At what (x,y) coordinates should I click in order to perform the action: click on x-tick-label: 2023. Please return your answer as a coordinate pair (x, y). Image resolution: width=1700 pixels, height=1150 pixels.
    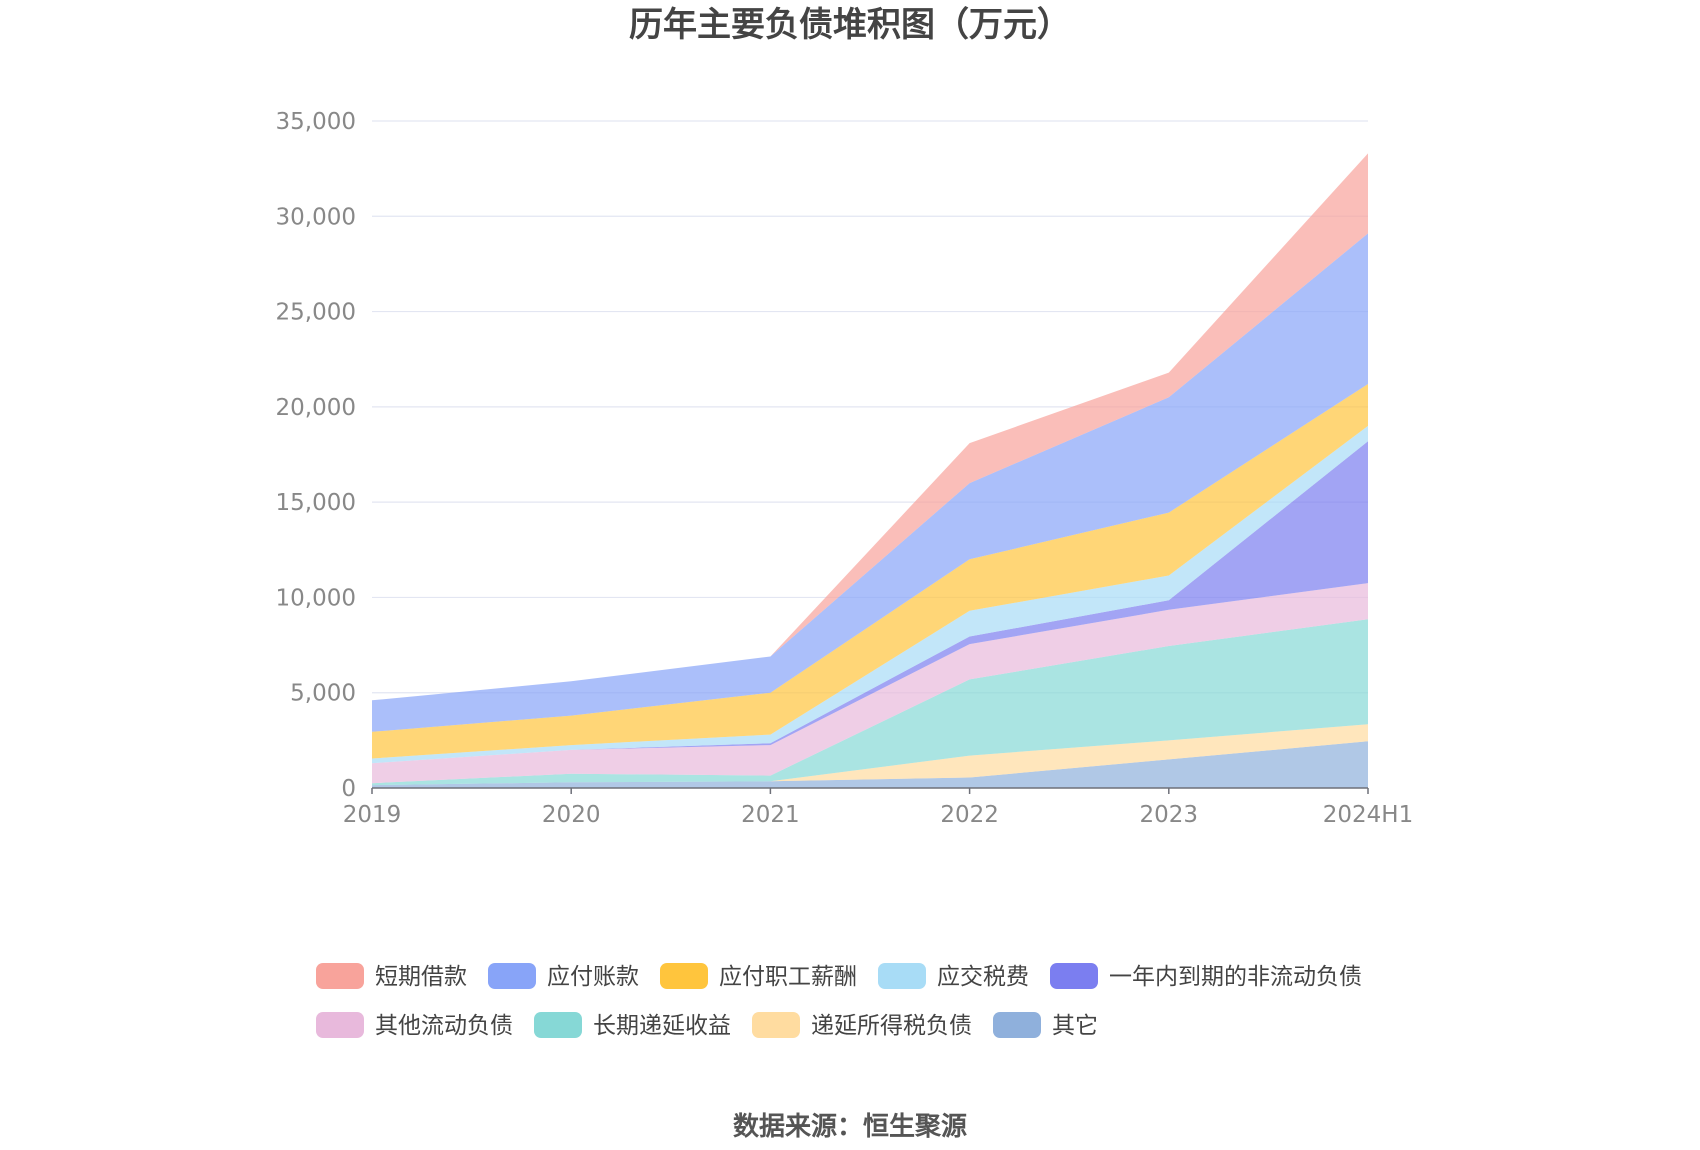
    Looking at the image, I should click on (1169, 815).